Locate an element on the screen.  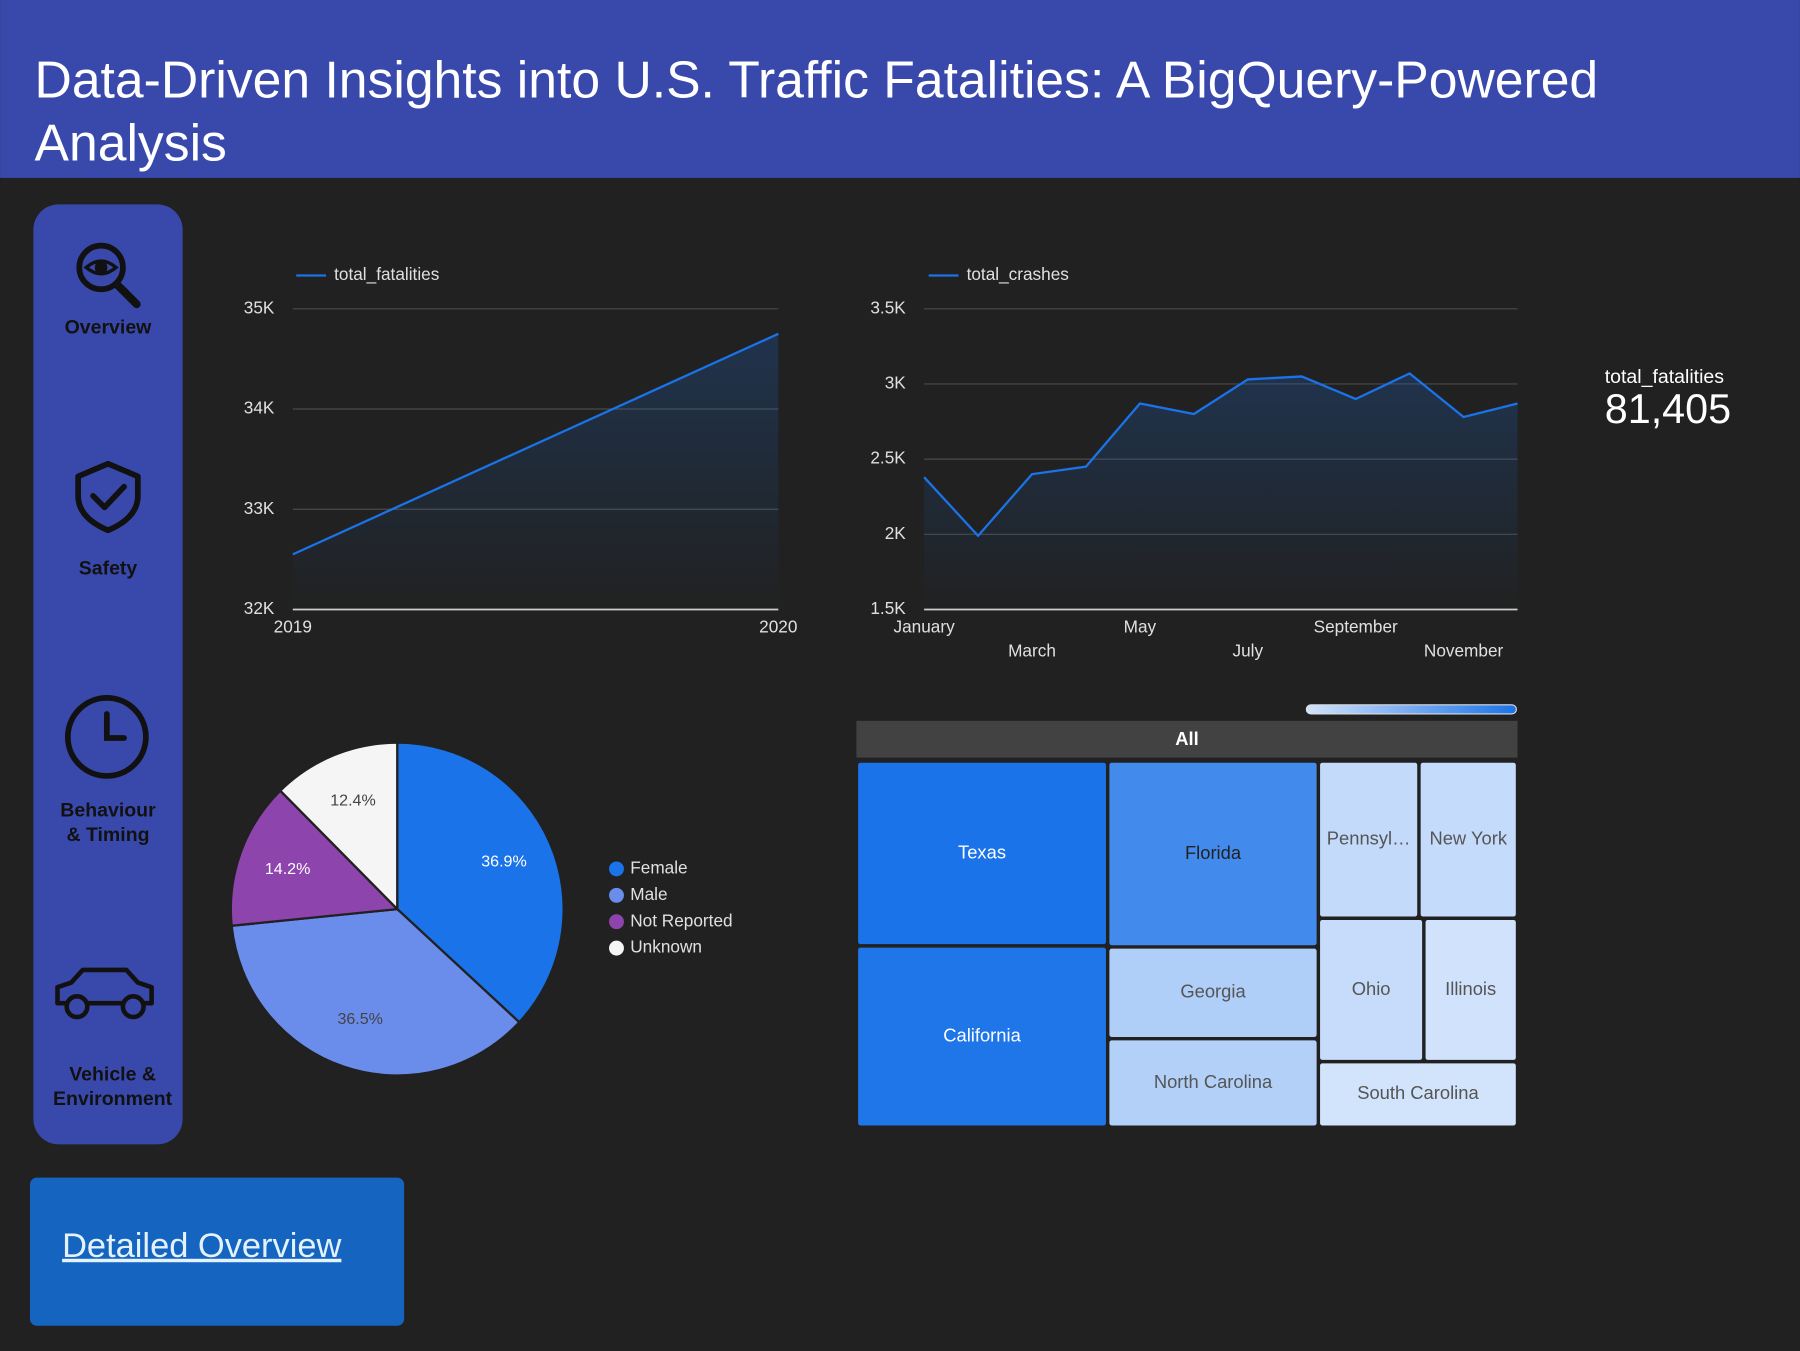
legend-label: total_fatalities is located at coordinates (386, 274).